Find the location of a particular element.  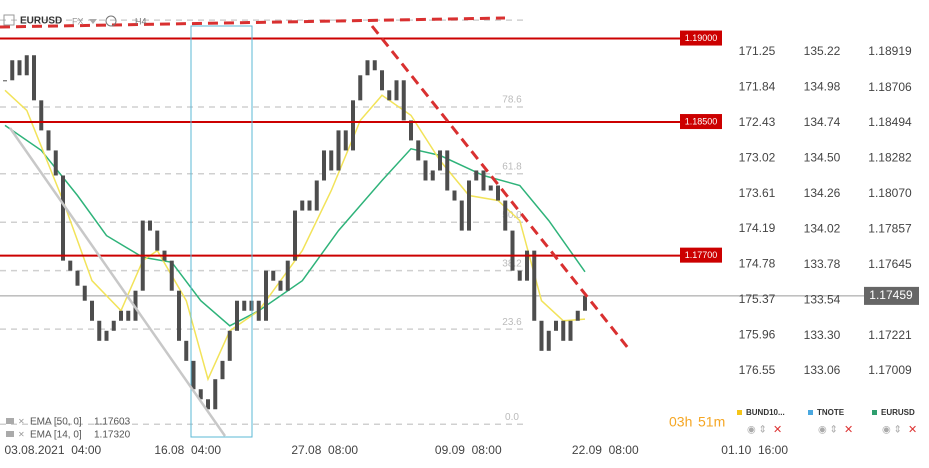

fib-label: 78.6 is located at coordinates (512, 100).